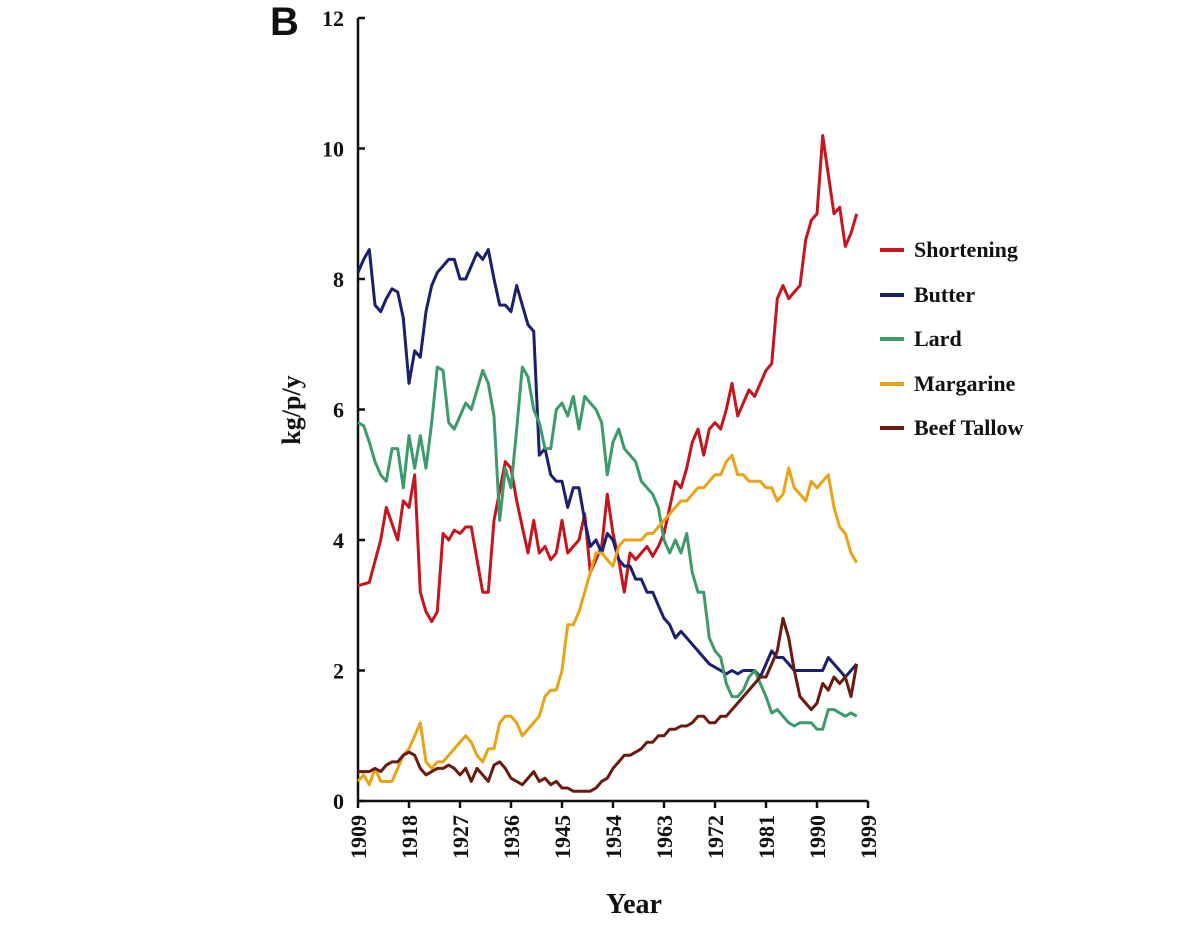 This screenshot has height=933, width=1200. I want to click on y-axis-label: kg/p/y, so click(291, 409).